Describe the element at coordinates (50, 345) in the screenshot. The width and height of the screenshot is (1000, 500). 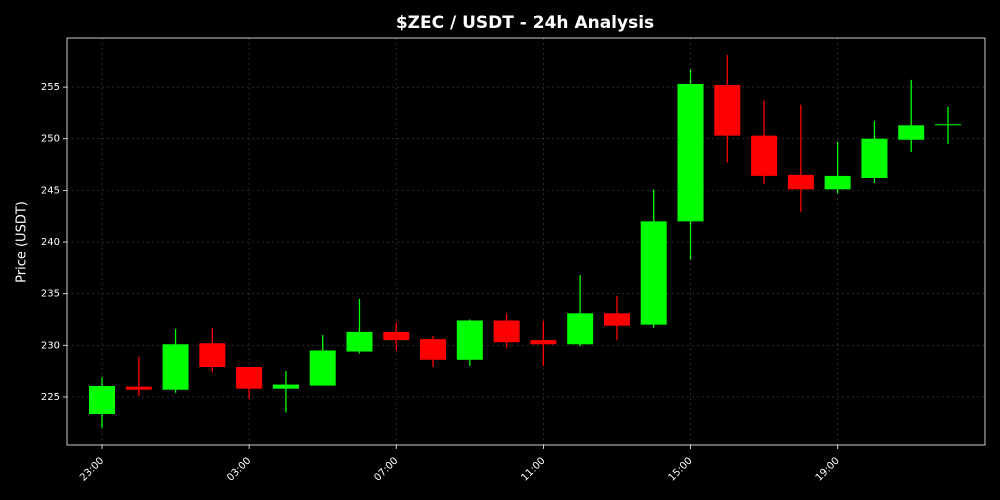
I see `y-tick-label: 230` at that location.